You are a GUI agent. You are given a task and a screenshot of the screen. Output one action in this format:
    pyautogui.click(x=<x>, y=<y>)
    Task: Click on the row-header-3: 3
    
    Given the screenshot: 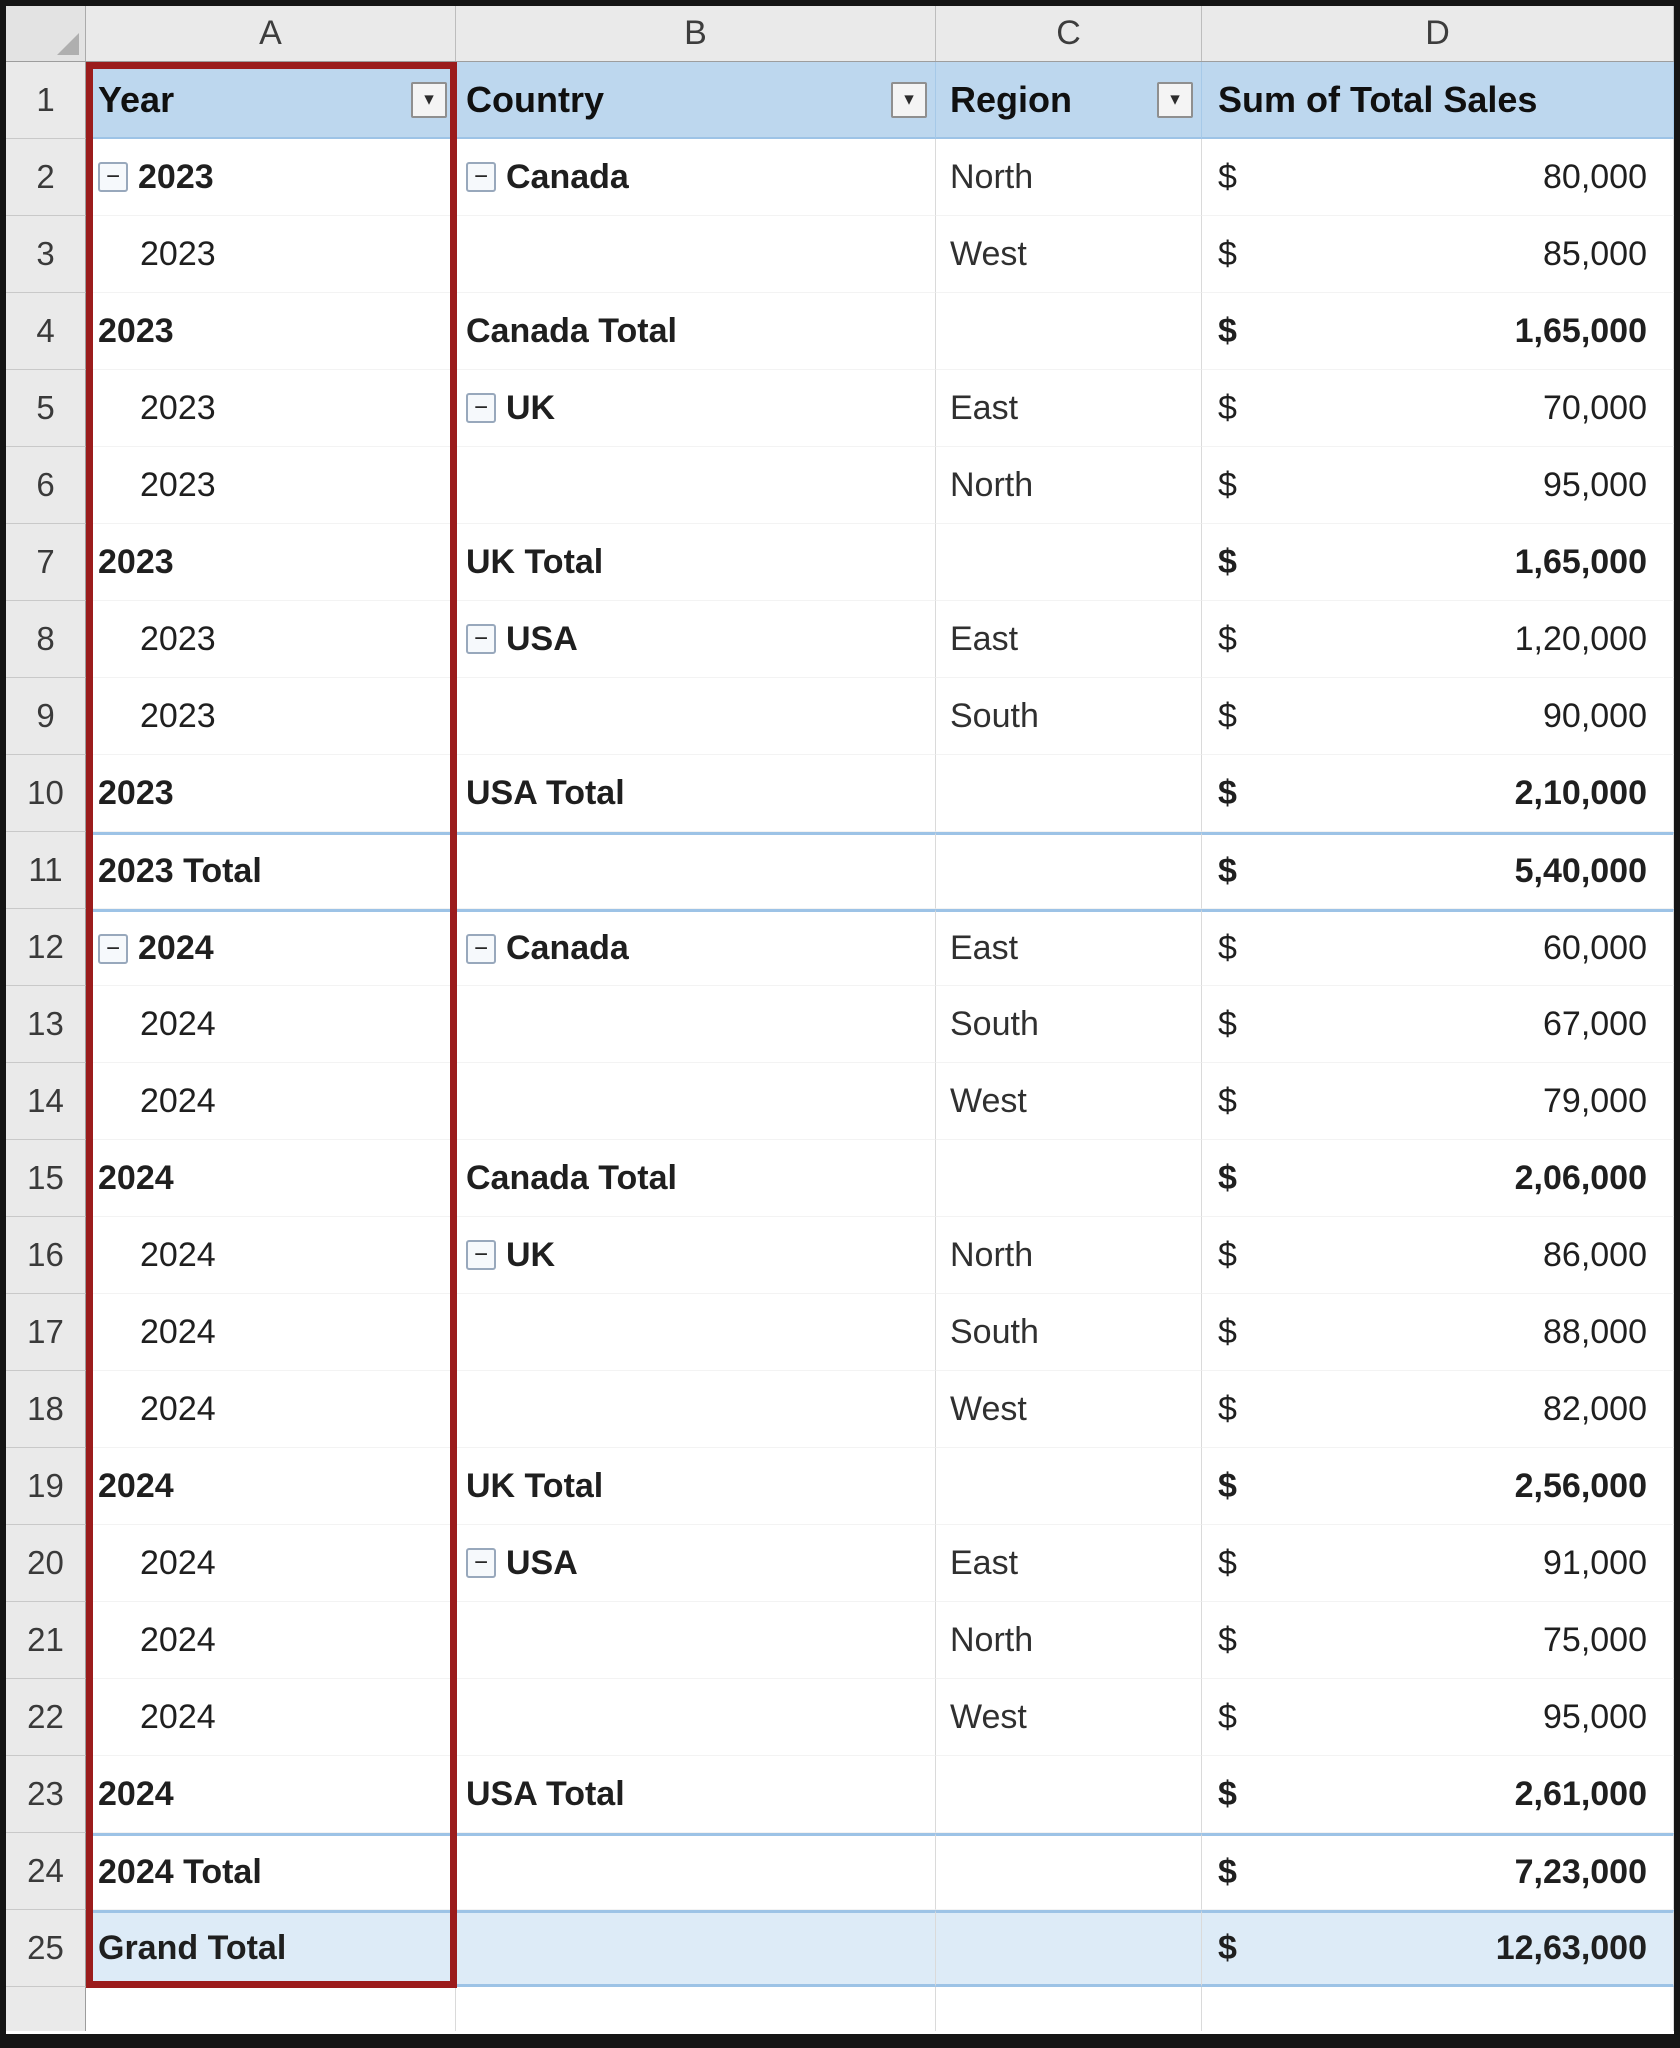 What is the action you would take?
    pyautogui.click(x=46, y=254)
    